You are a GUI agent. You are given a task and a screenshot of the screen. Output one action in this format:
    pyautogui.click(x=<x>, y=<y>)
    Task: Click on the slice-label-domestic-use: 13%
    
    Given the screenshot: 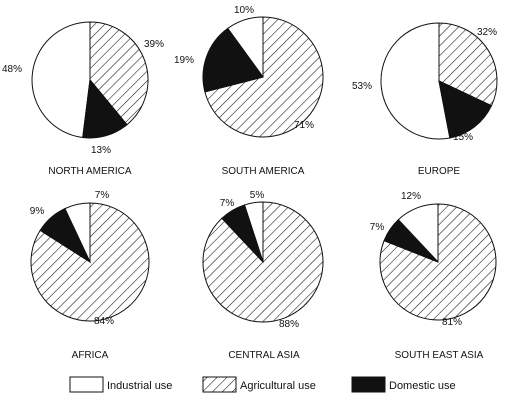 What is the action you would take?
    pyautogui.click(x=101, y=150)
    